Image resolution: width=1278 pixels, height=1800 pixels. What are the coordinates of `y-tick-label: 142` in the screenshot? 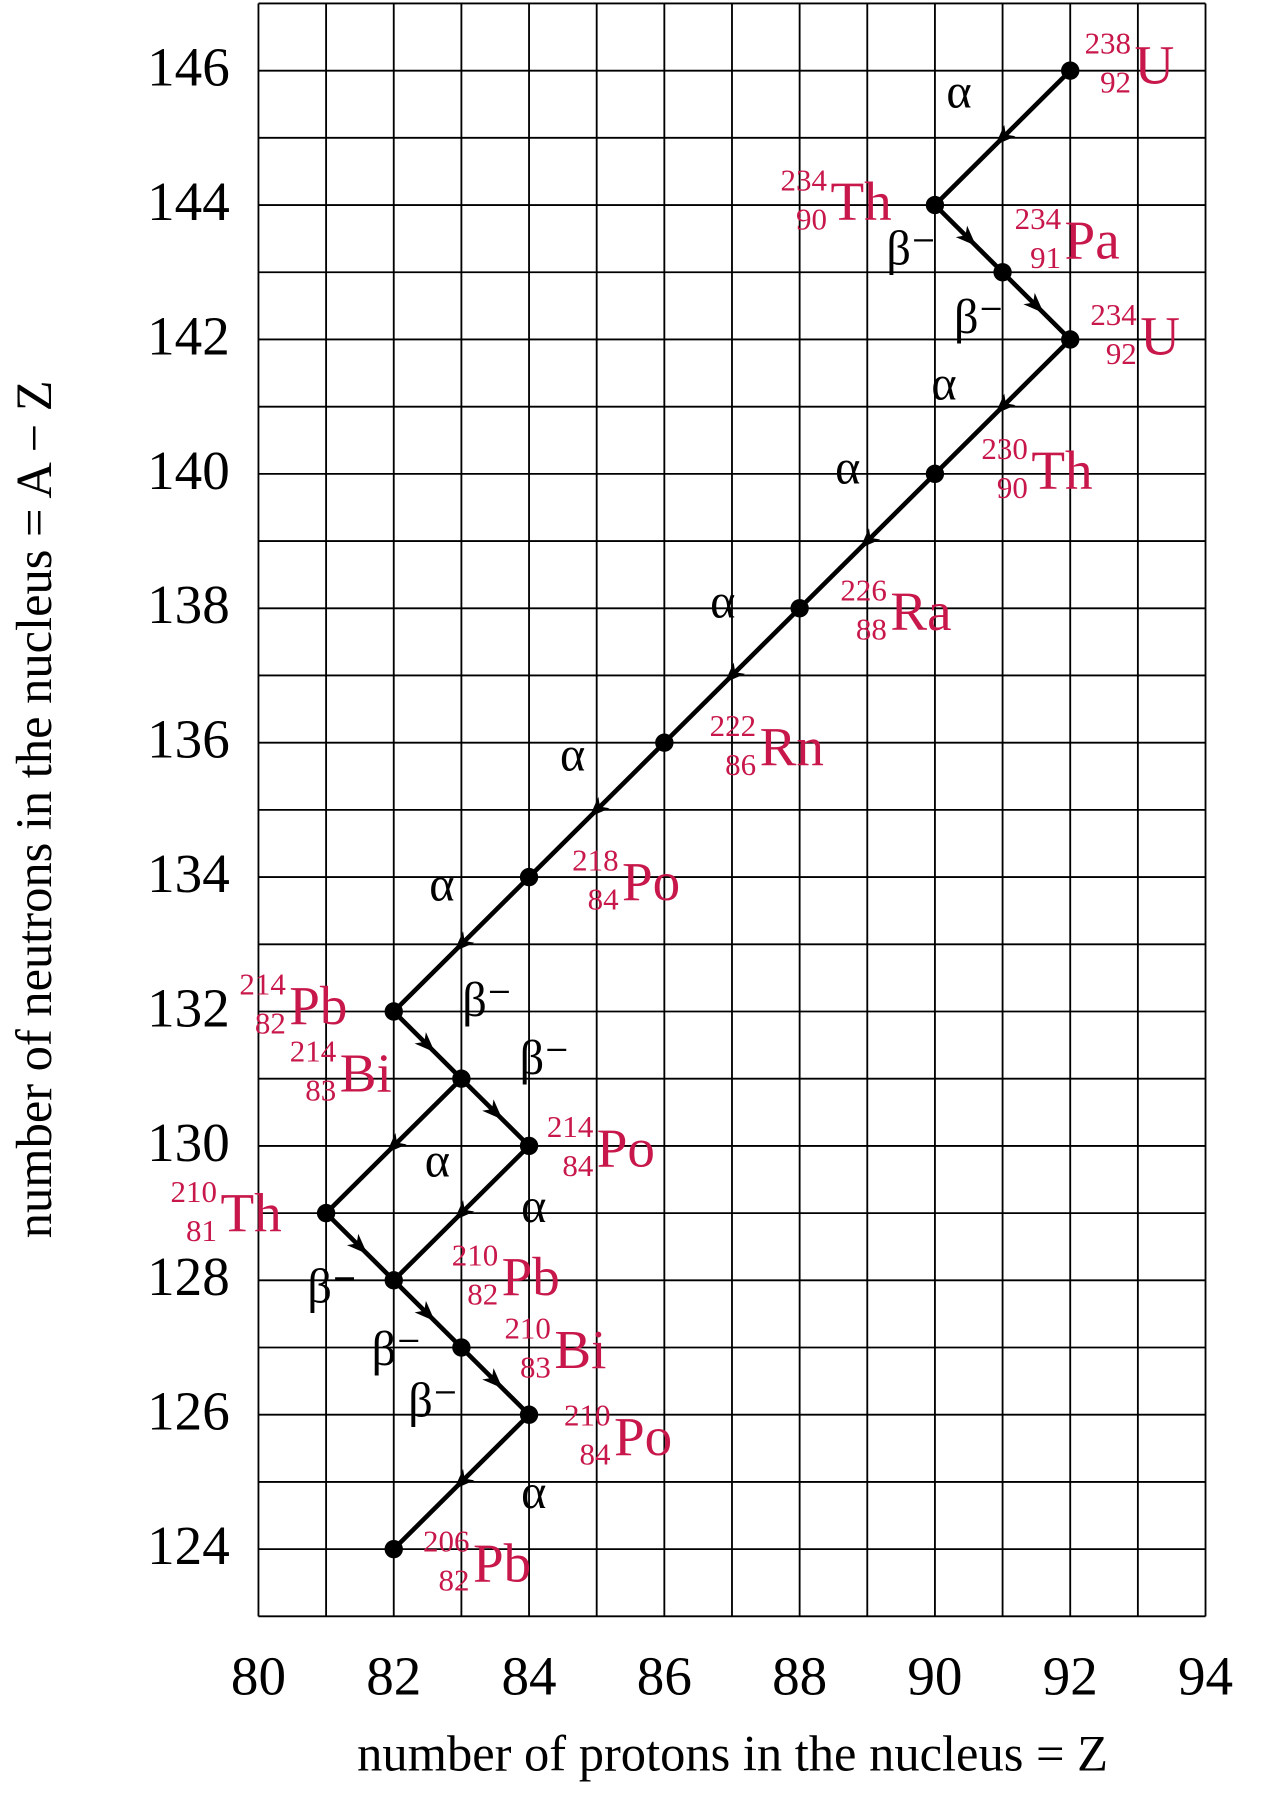 It's located at (188, 335).